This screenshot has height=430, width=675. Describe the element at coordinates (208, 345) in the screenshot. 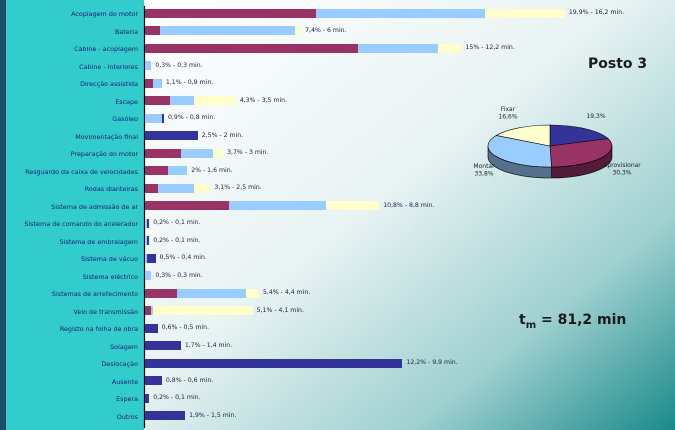

I see `value-label: 1,7% - 1,4 min.` at that location.